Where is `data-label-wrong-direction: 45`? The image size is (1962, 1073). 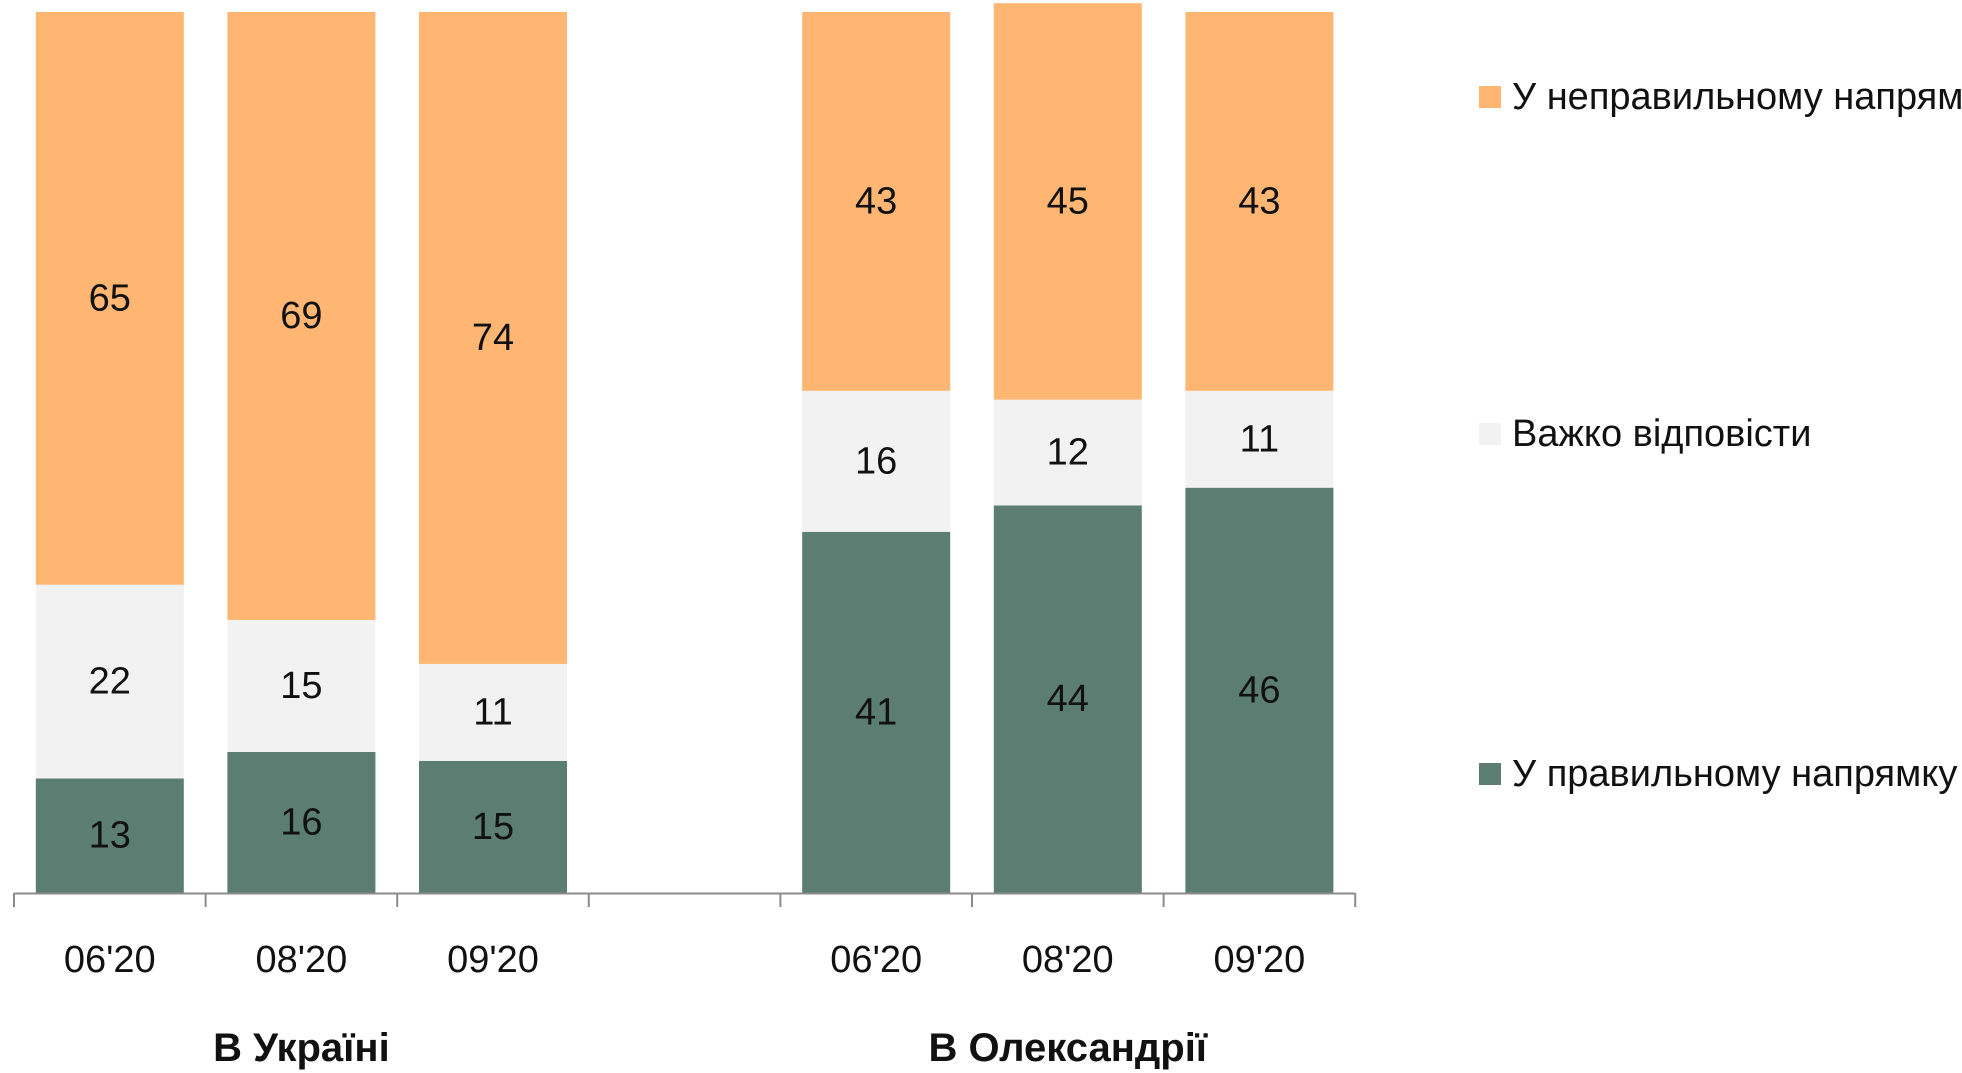
data-label-wrong-direction: 45 is located at coordinates (1068, 201).